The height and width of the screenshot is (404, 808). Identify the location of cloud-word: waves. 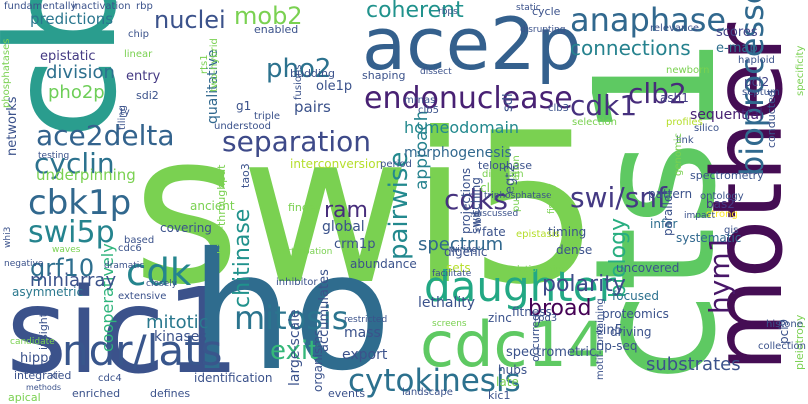
(66, 250).